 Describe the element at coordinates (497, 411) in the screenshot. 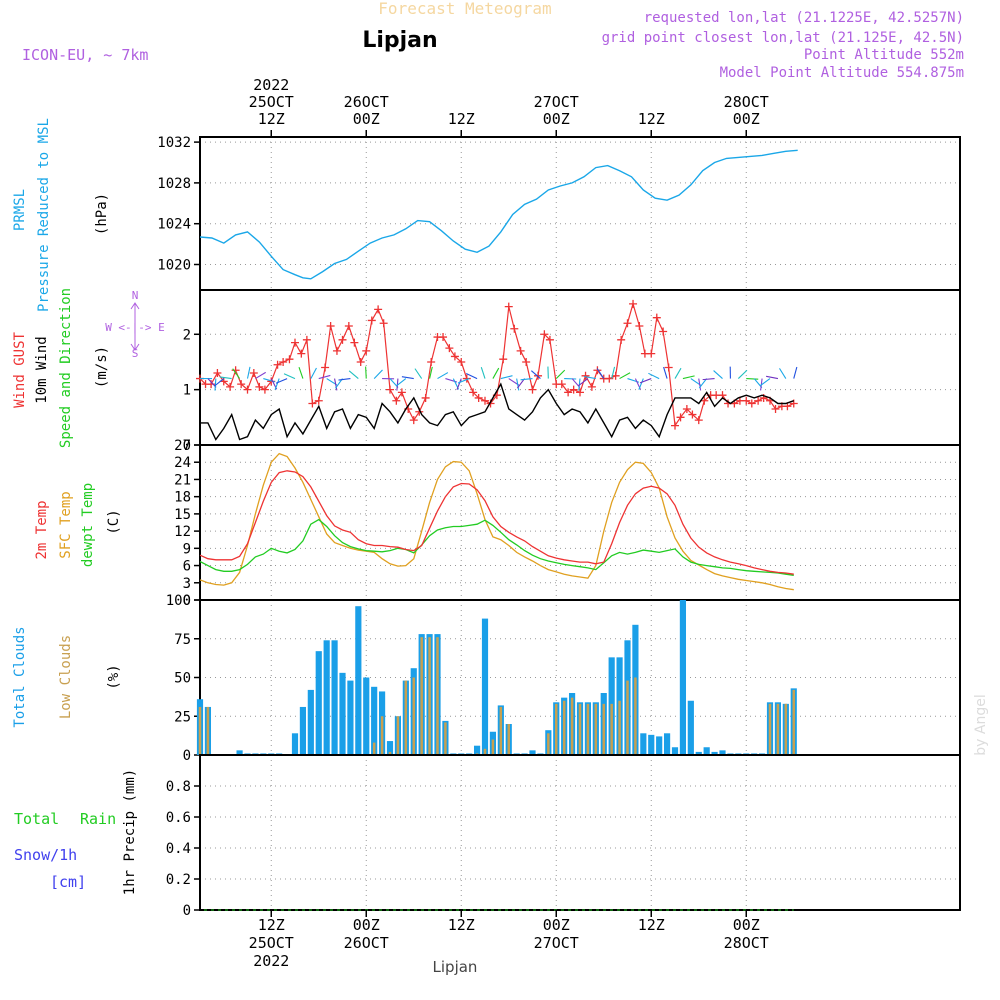

I see `wind-10m-series-line` at that location.